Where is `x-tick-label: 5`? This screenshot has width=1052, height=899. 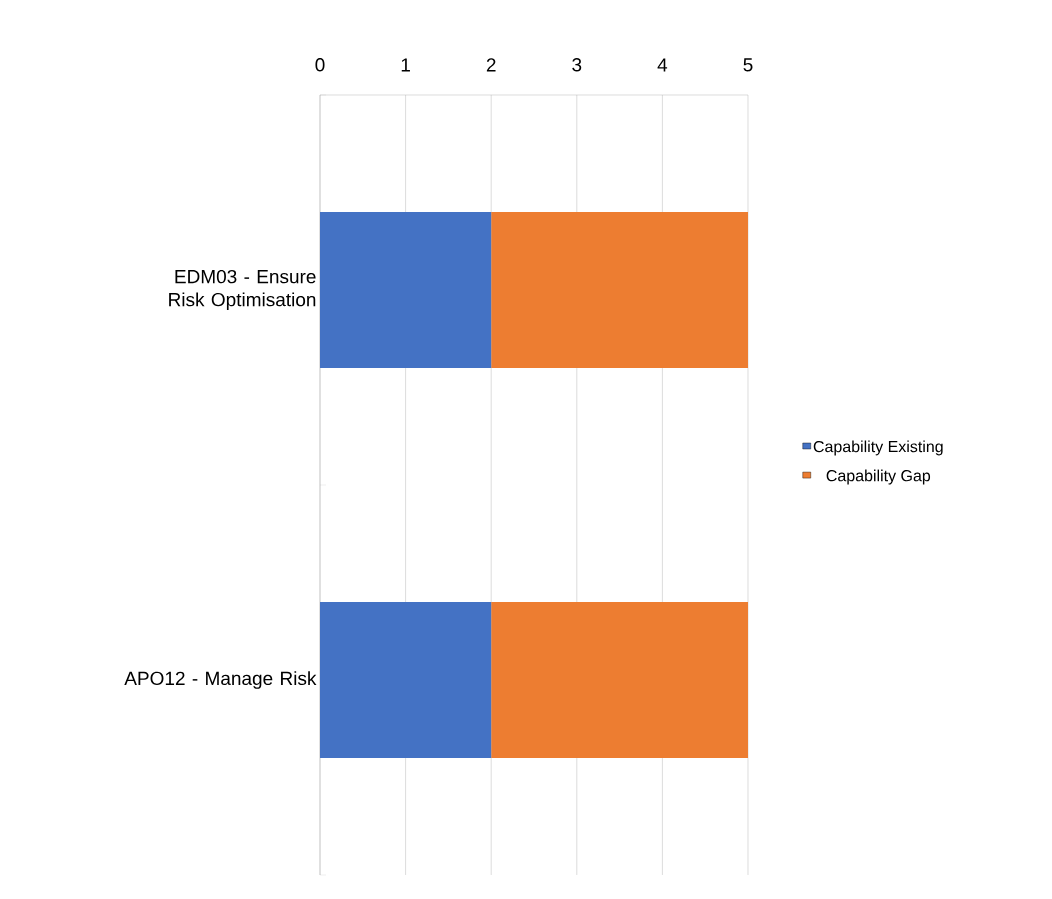
x-tick-label: 5 is located at coordinates (748, 65).